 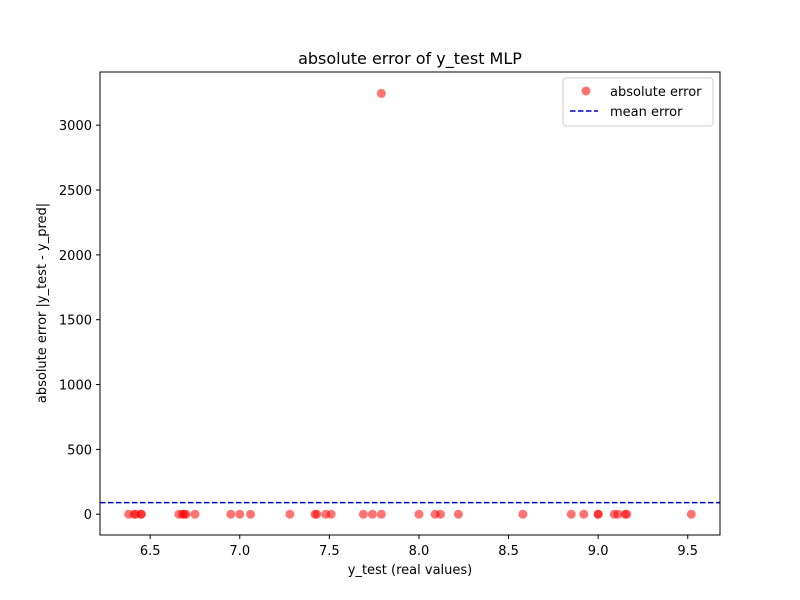 I want to click on x-axis-label: y_test (real values), so click(x=410, y=570).